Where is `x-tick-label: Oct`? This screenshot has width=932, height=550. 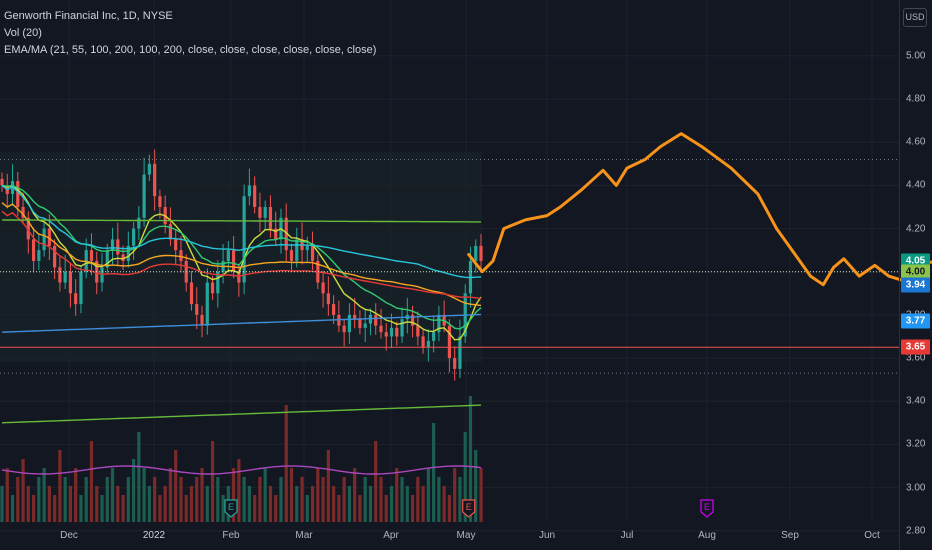
x-tick-label: Oct is located at coordinates (872, 535).